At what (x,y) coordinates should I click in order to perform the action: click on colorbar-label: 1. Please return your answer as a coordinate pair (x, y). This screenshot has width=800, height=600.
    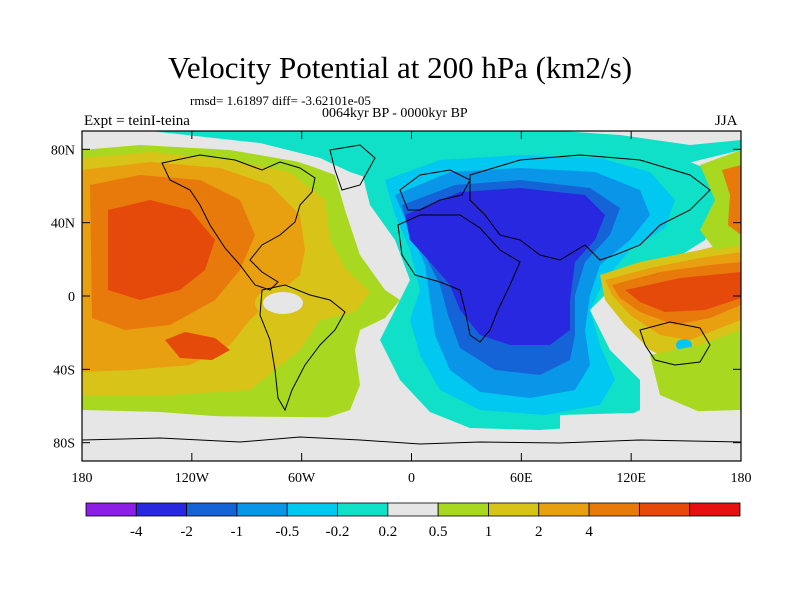
    Looking at the image, I should click on (489, 532).